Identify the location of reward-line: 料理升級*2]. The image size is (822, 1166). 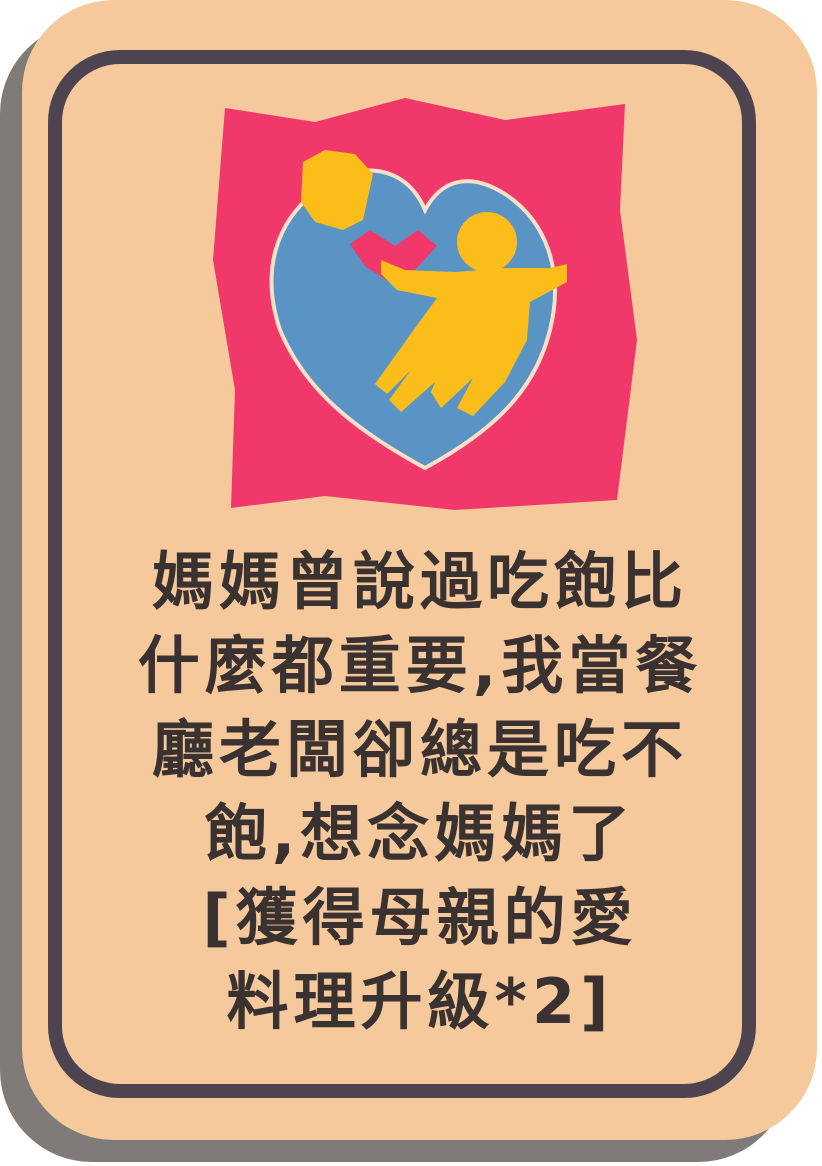
(420, 1001).